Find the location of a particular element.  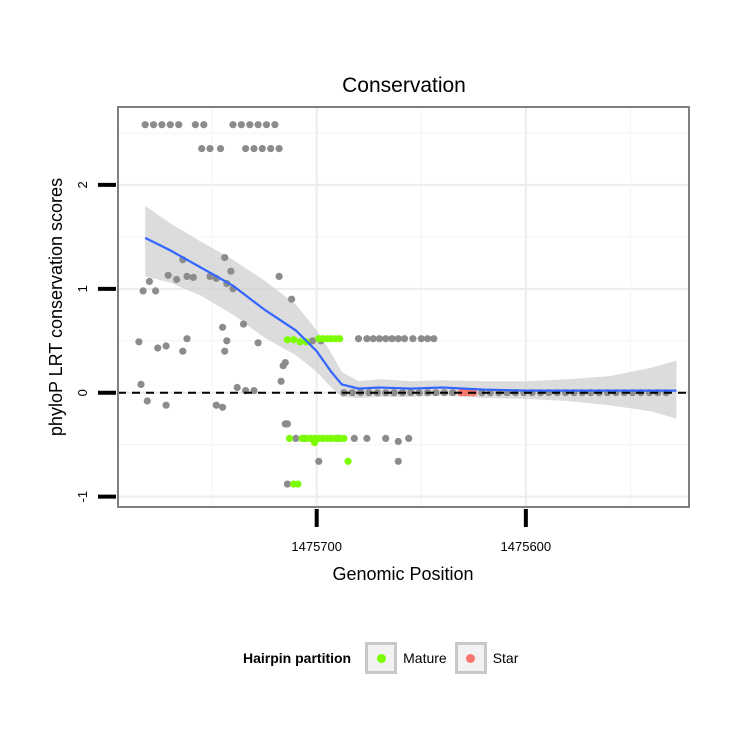

y-axis-label: phyloP LRT conservation scores is located at coordinates (56, 307).